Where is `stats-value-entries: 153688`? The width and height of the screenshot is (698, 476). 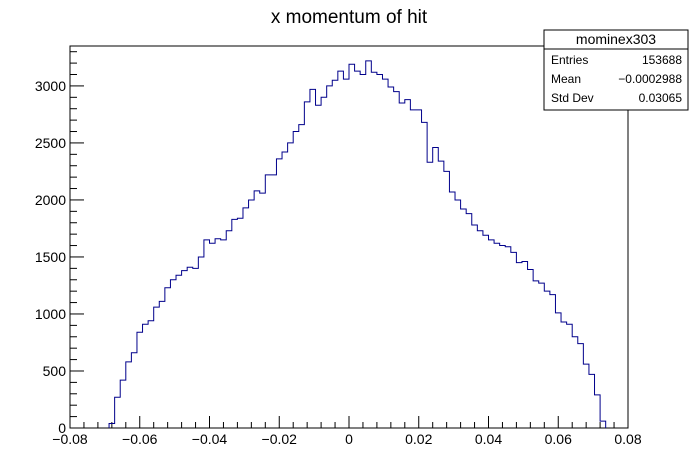
stats-value-entries: 153688 is located at coordinates (662, 60).